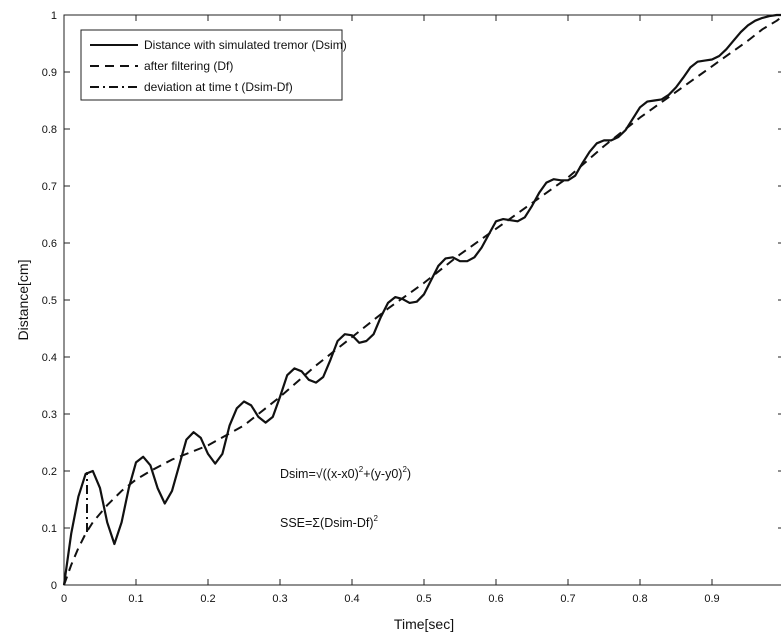 Image resolution: width=781 pixels, height=637 pixels. Describe the element at coordinates (639, 599) in the screenshot. I see `x-tick-label: 0.8` at that location.